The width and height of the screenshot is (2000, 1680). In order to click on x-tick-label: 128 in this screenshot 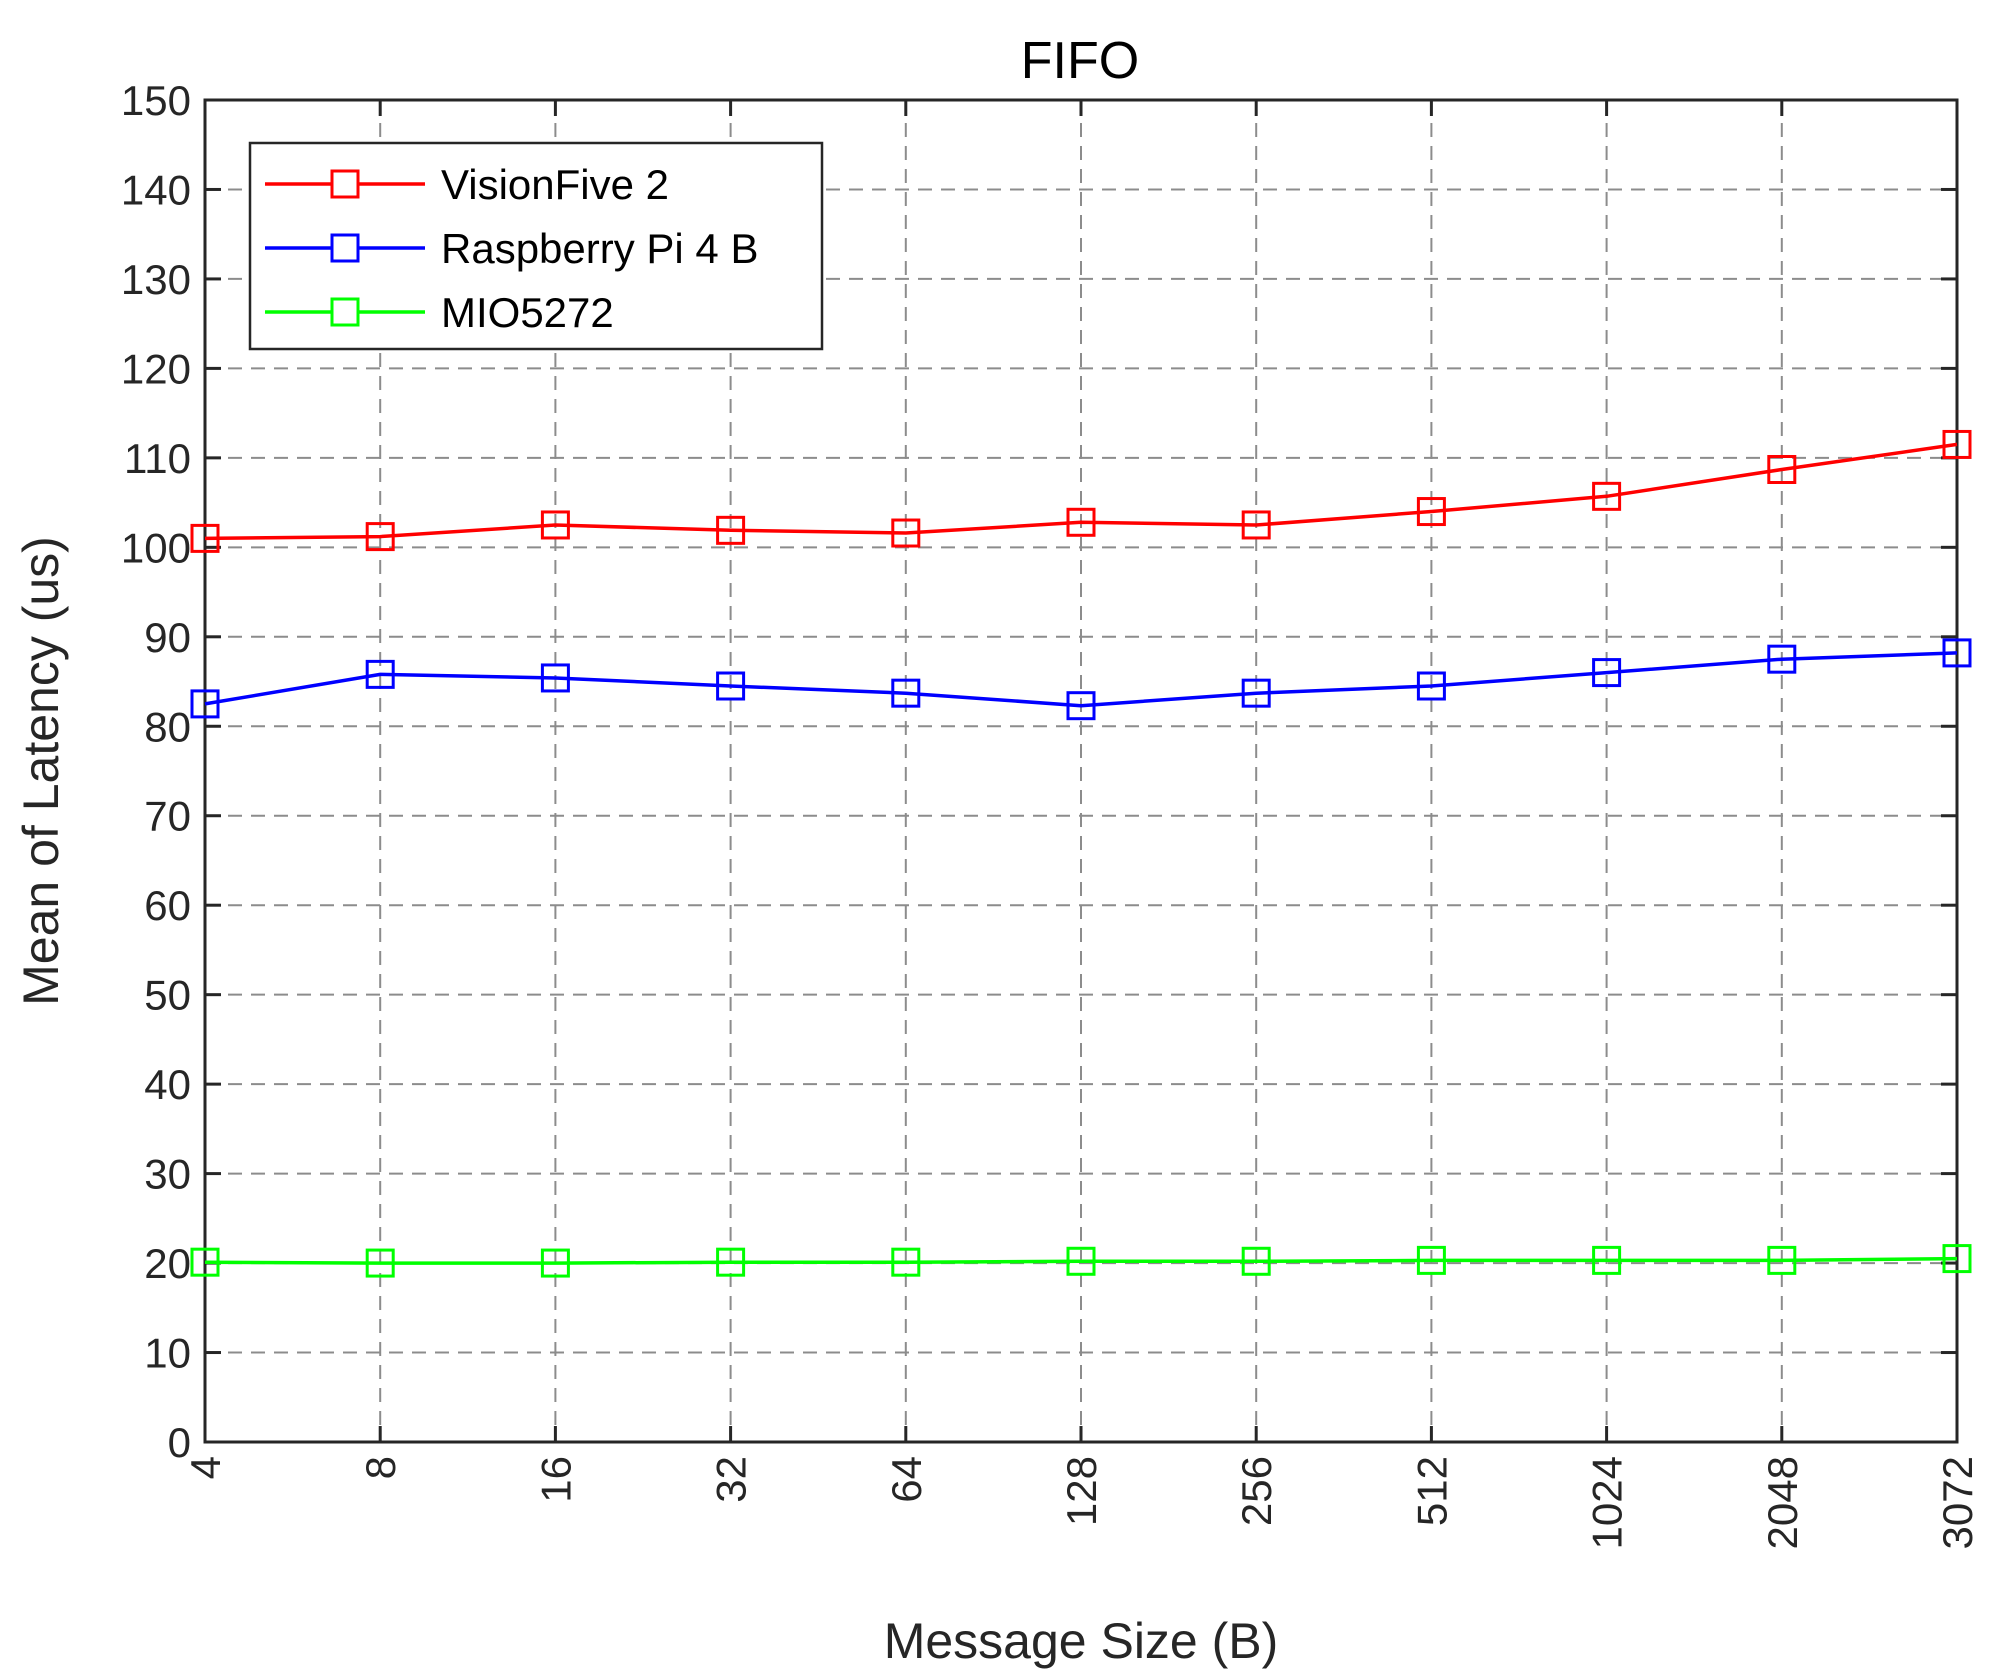, I will do `click(1081, 1491)`.